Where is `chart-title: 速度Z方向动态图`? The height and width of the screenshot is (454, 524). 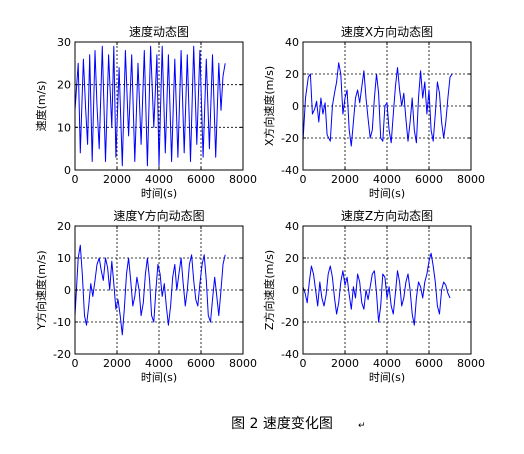 chart-title: 速度Z方向动态图 is located at coordinates (387, 215).